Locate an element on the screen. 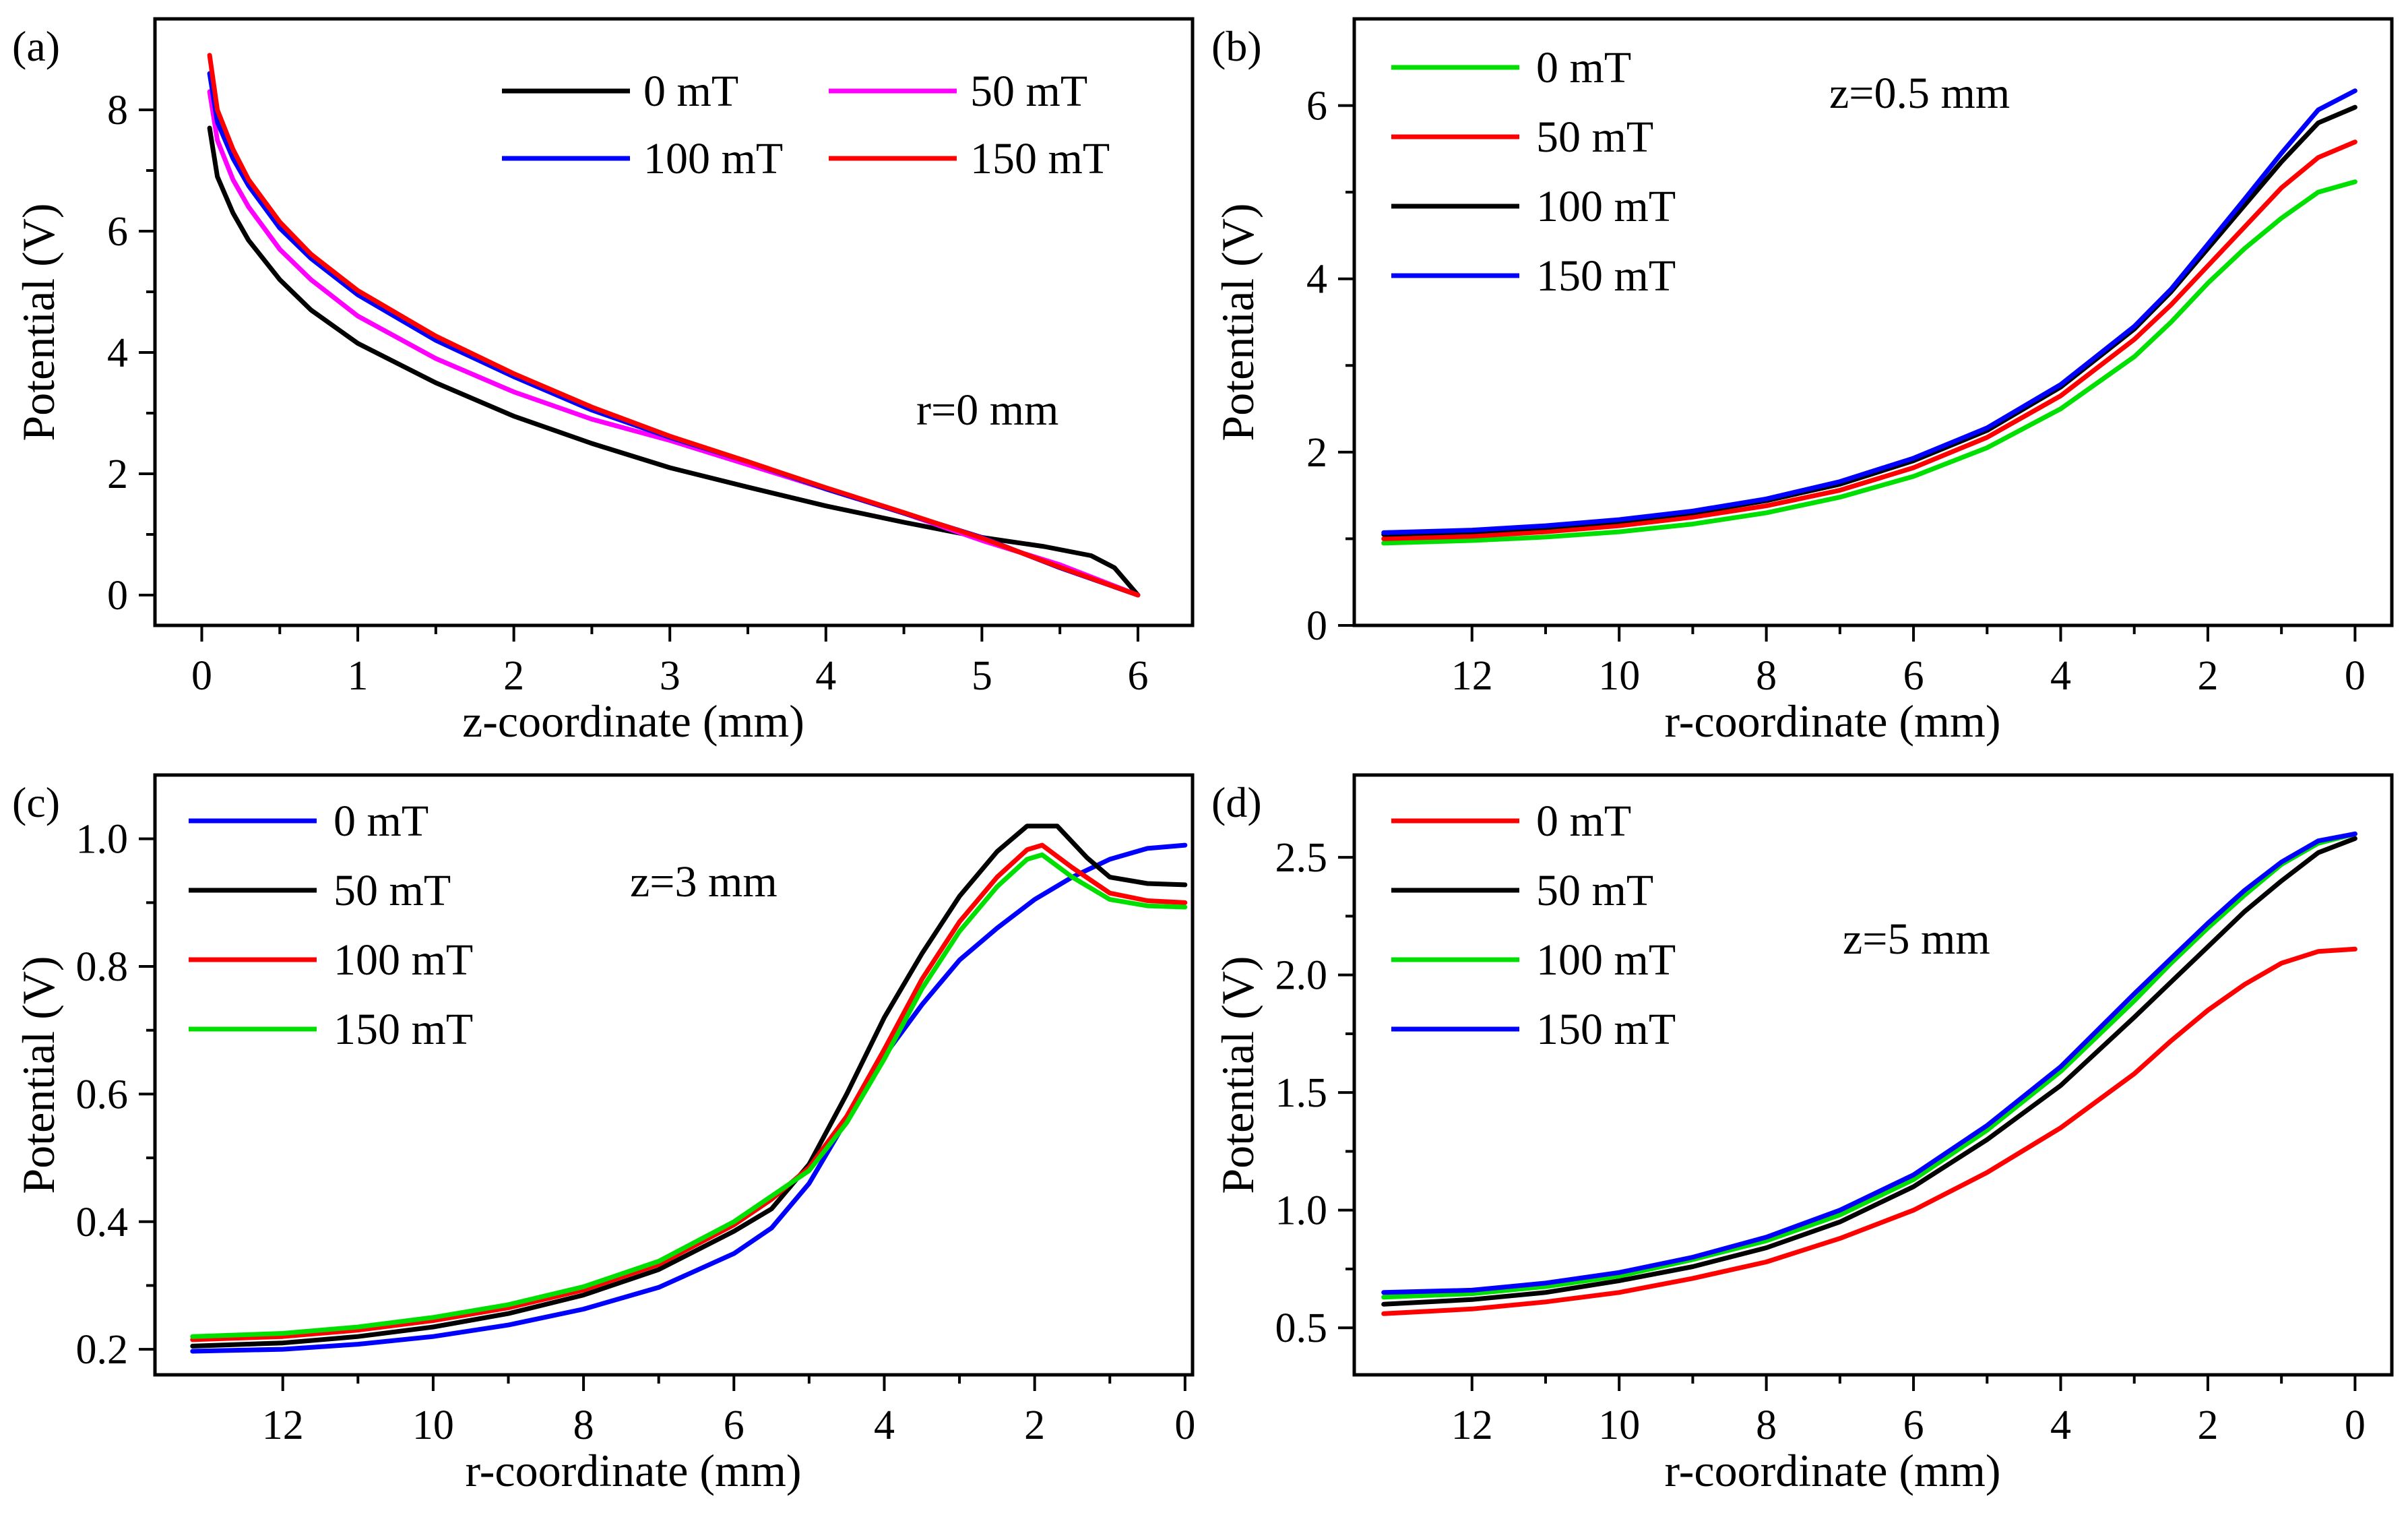  y-tick-label: 0.2 is located at coordinates (102, 1350).